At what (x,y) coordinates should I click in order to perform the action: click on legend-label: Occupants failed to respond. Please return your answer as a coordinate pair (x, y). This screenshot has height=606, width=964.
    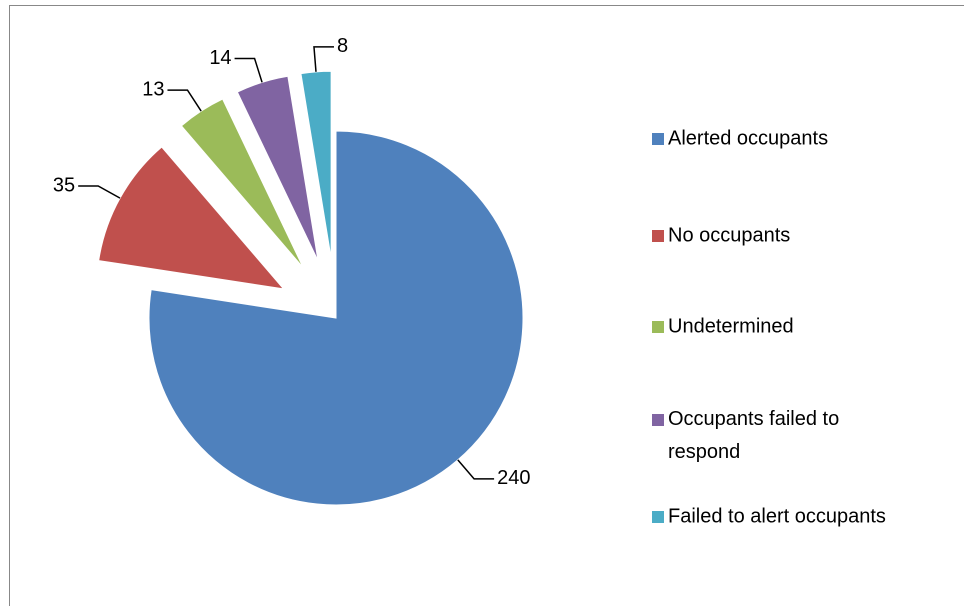
    Looking at the image, I should click on (753, 435).